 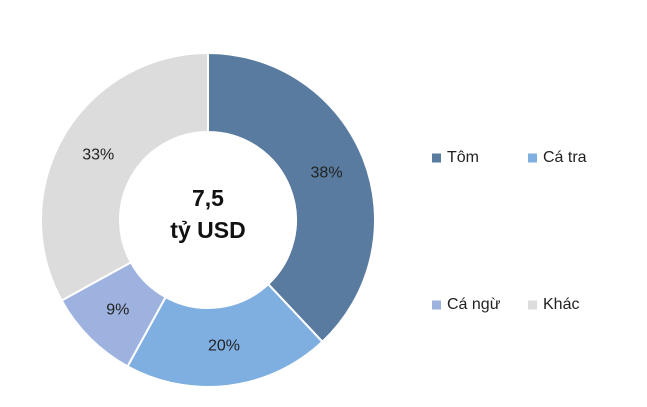 I want to click on data-label: 20%, so click(x=224, y=346).